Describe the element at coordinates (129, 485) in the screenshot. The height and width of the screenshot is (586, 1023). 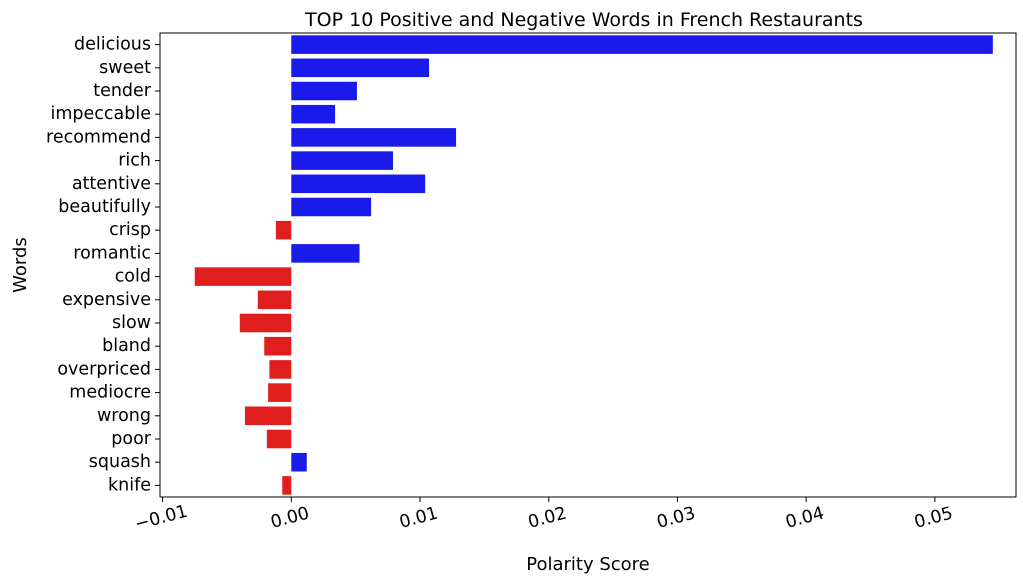
I see `y-tick-label: knife` at that location.